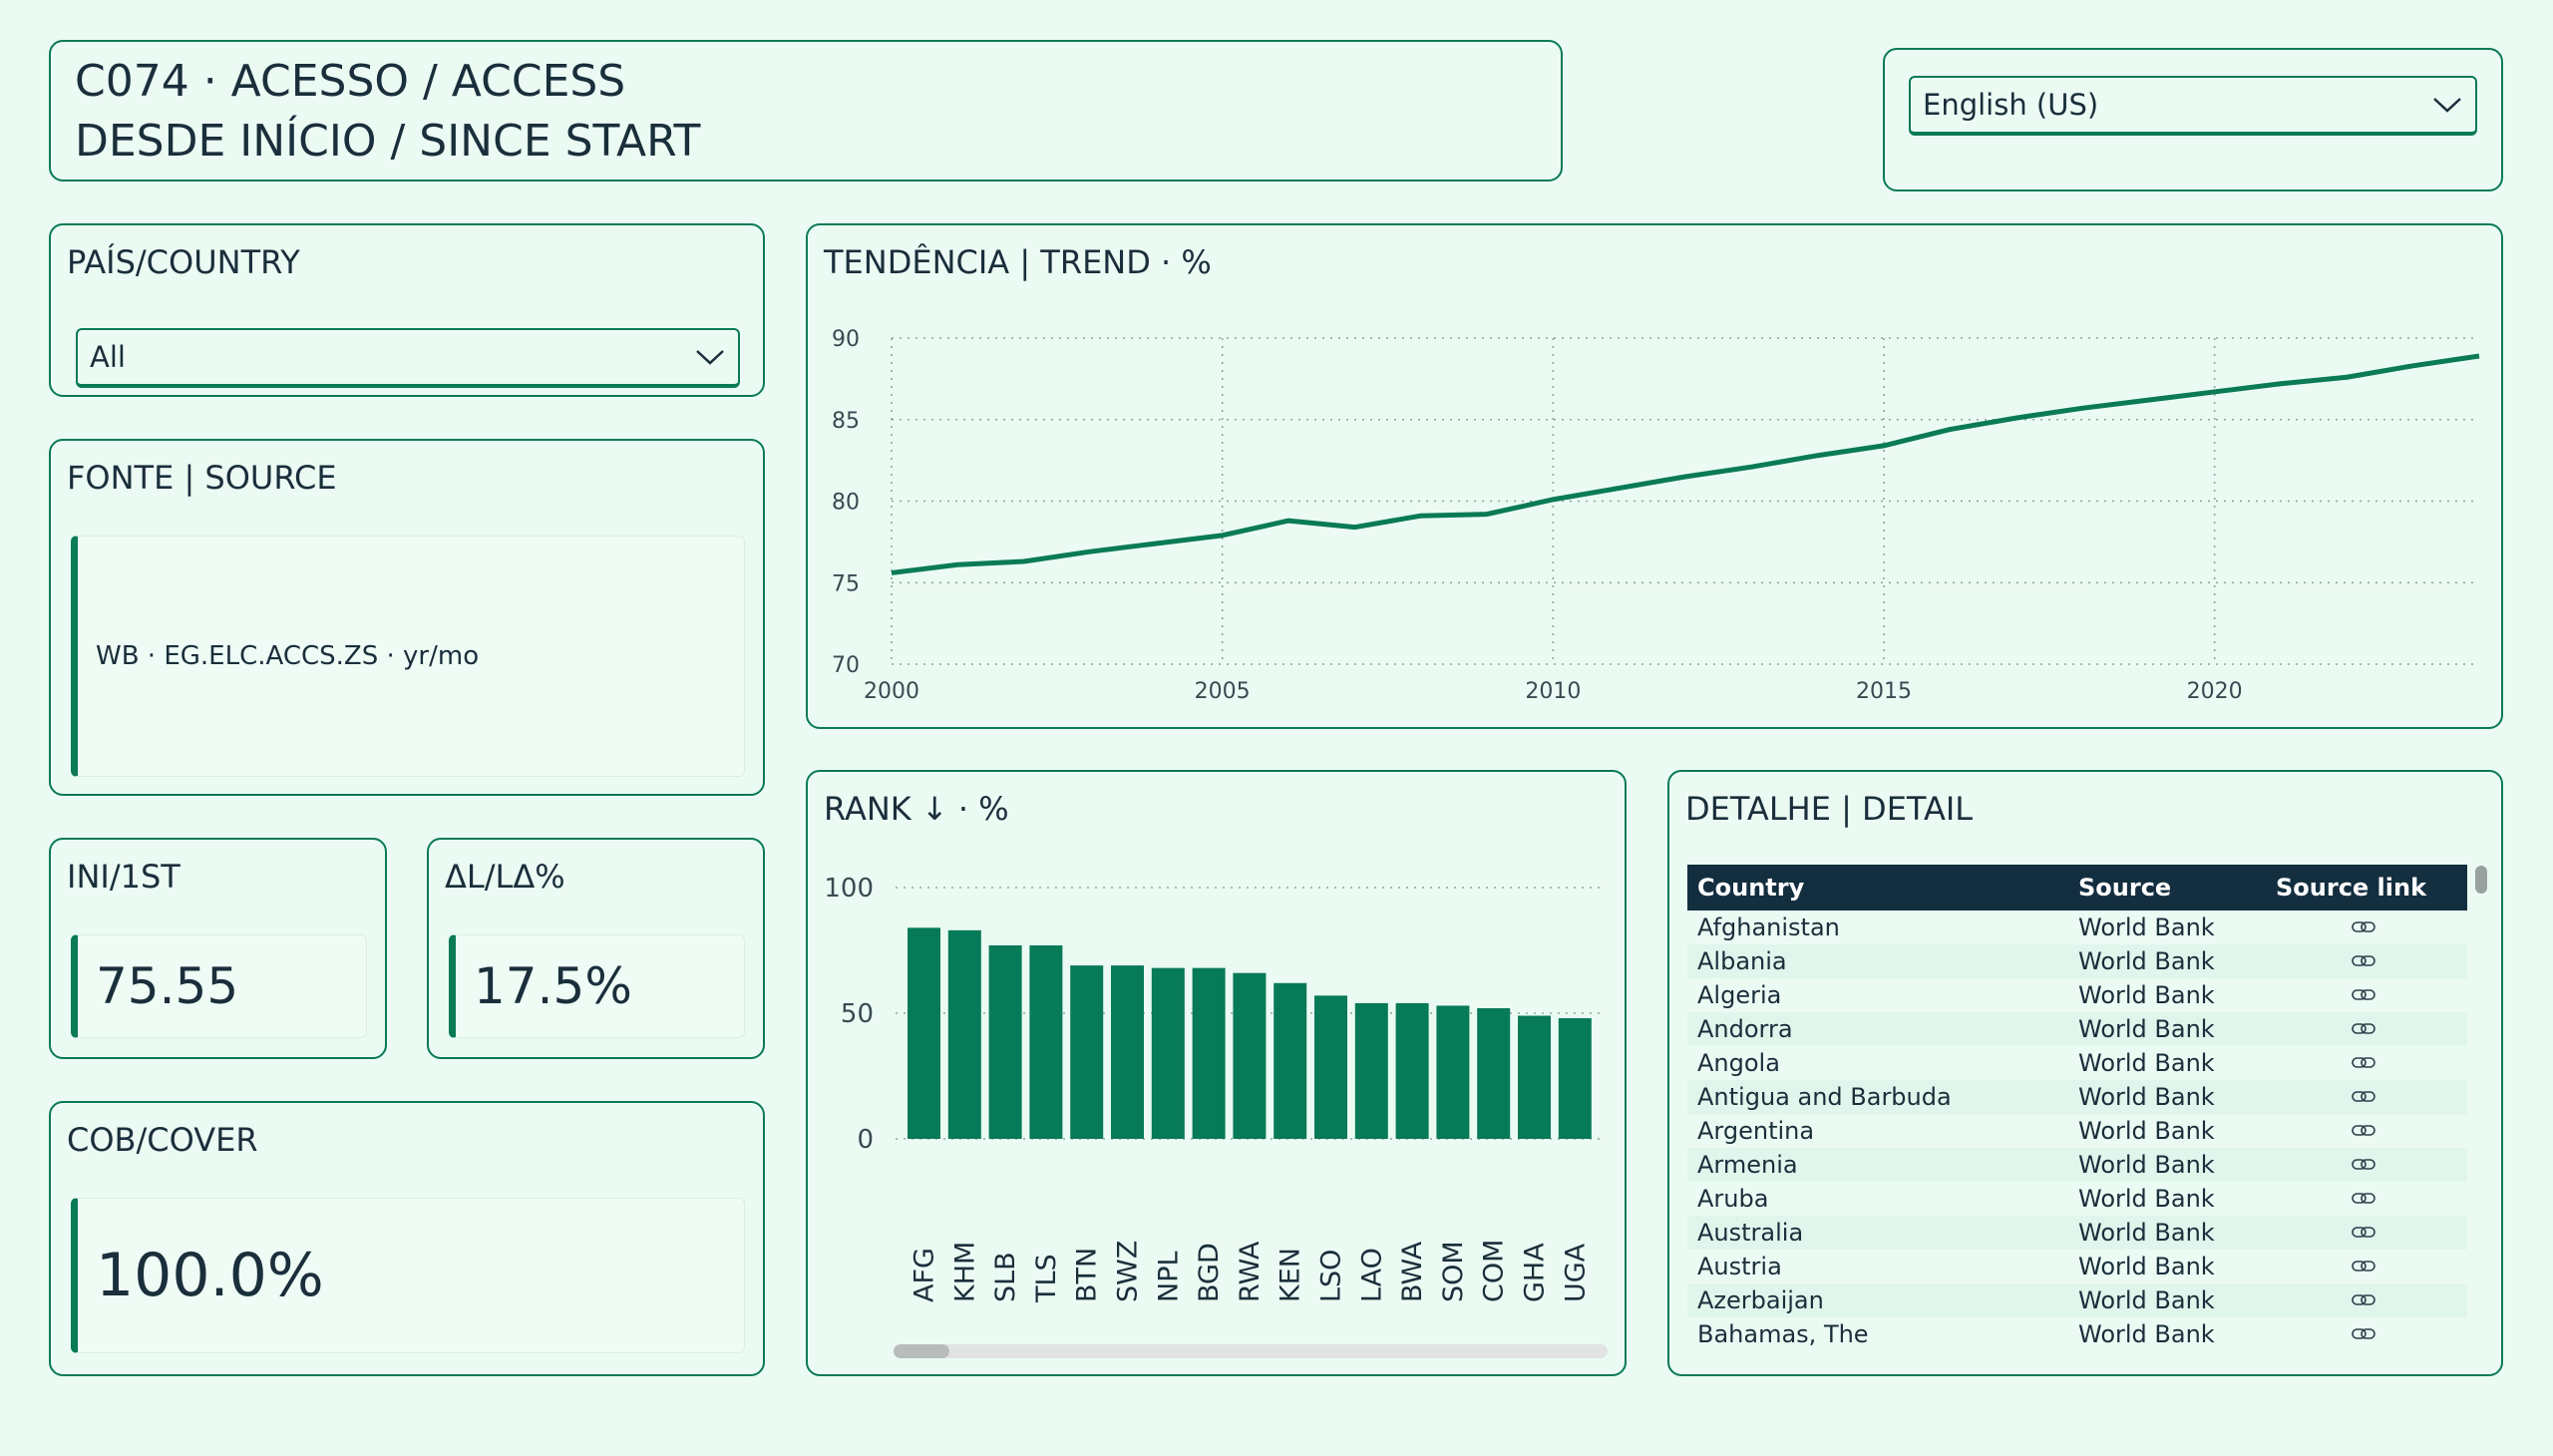  What do you see at coordinates (2077, 1131) in the screenshot?
I see `table-row: Argentina World Bank` at bounding box center [2077, 1131].